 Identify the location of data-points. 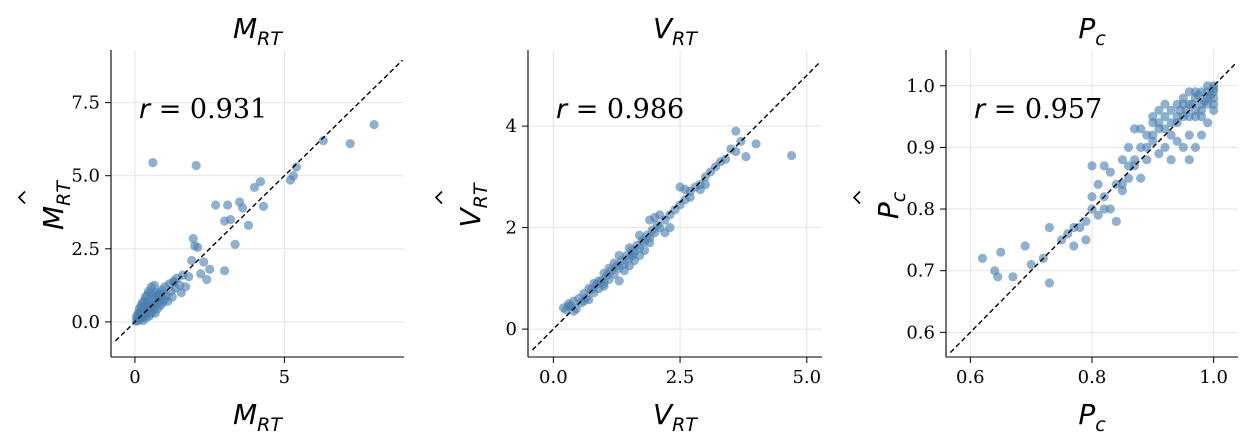
(255, 223).